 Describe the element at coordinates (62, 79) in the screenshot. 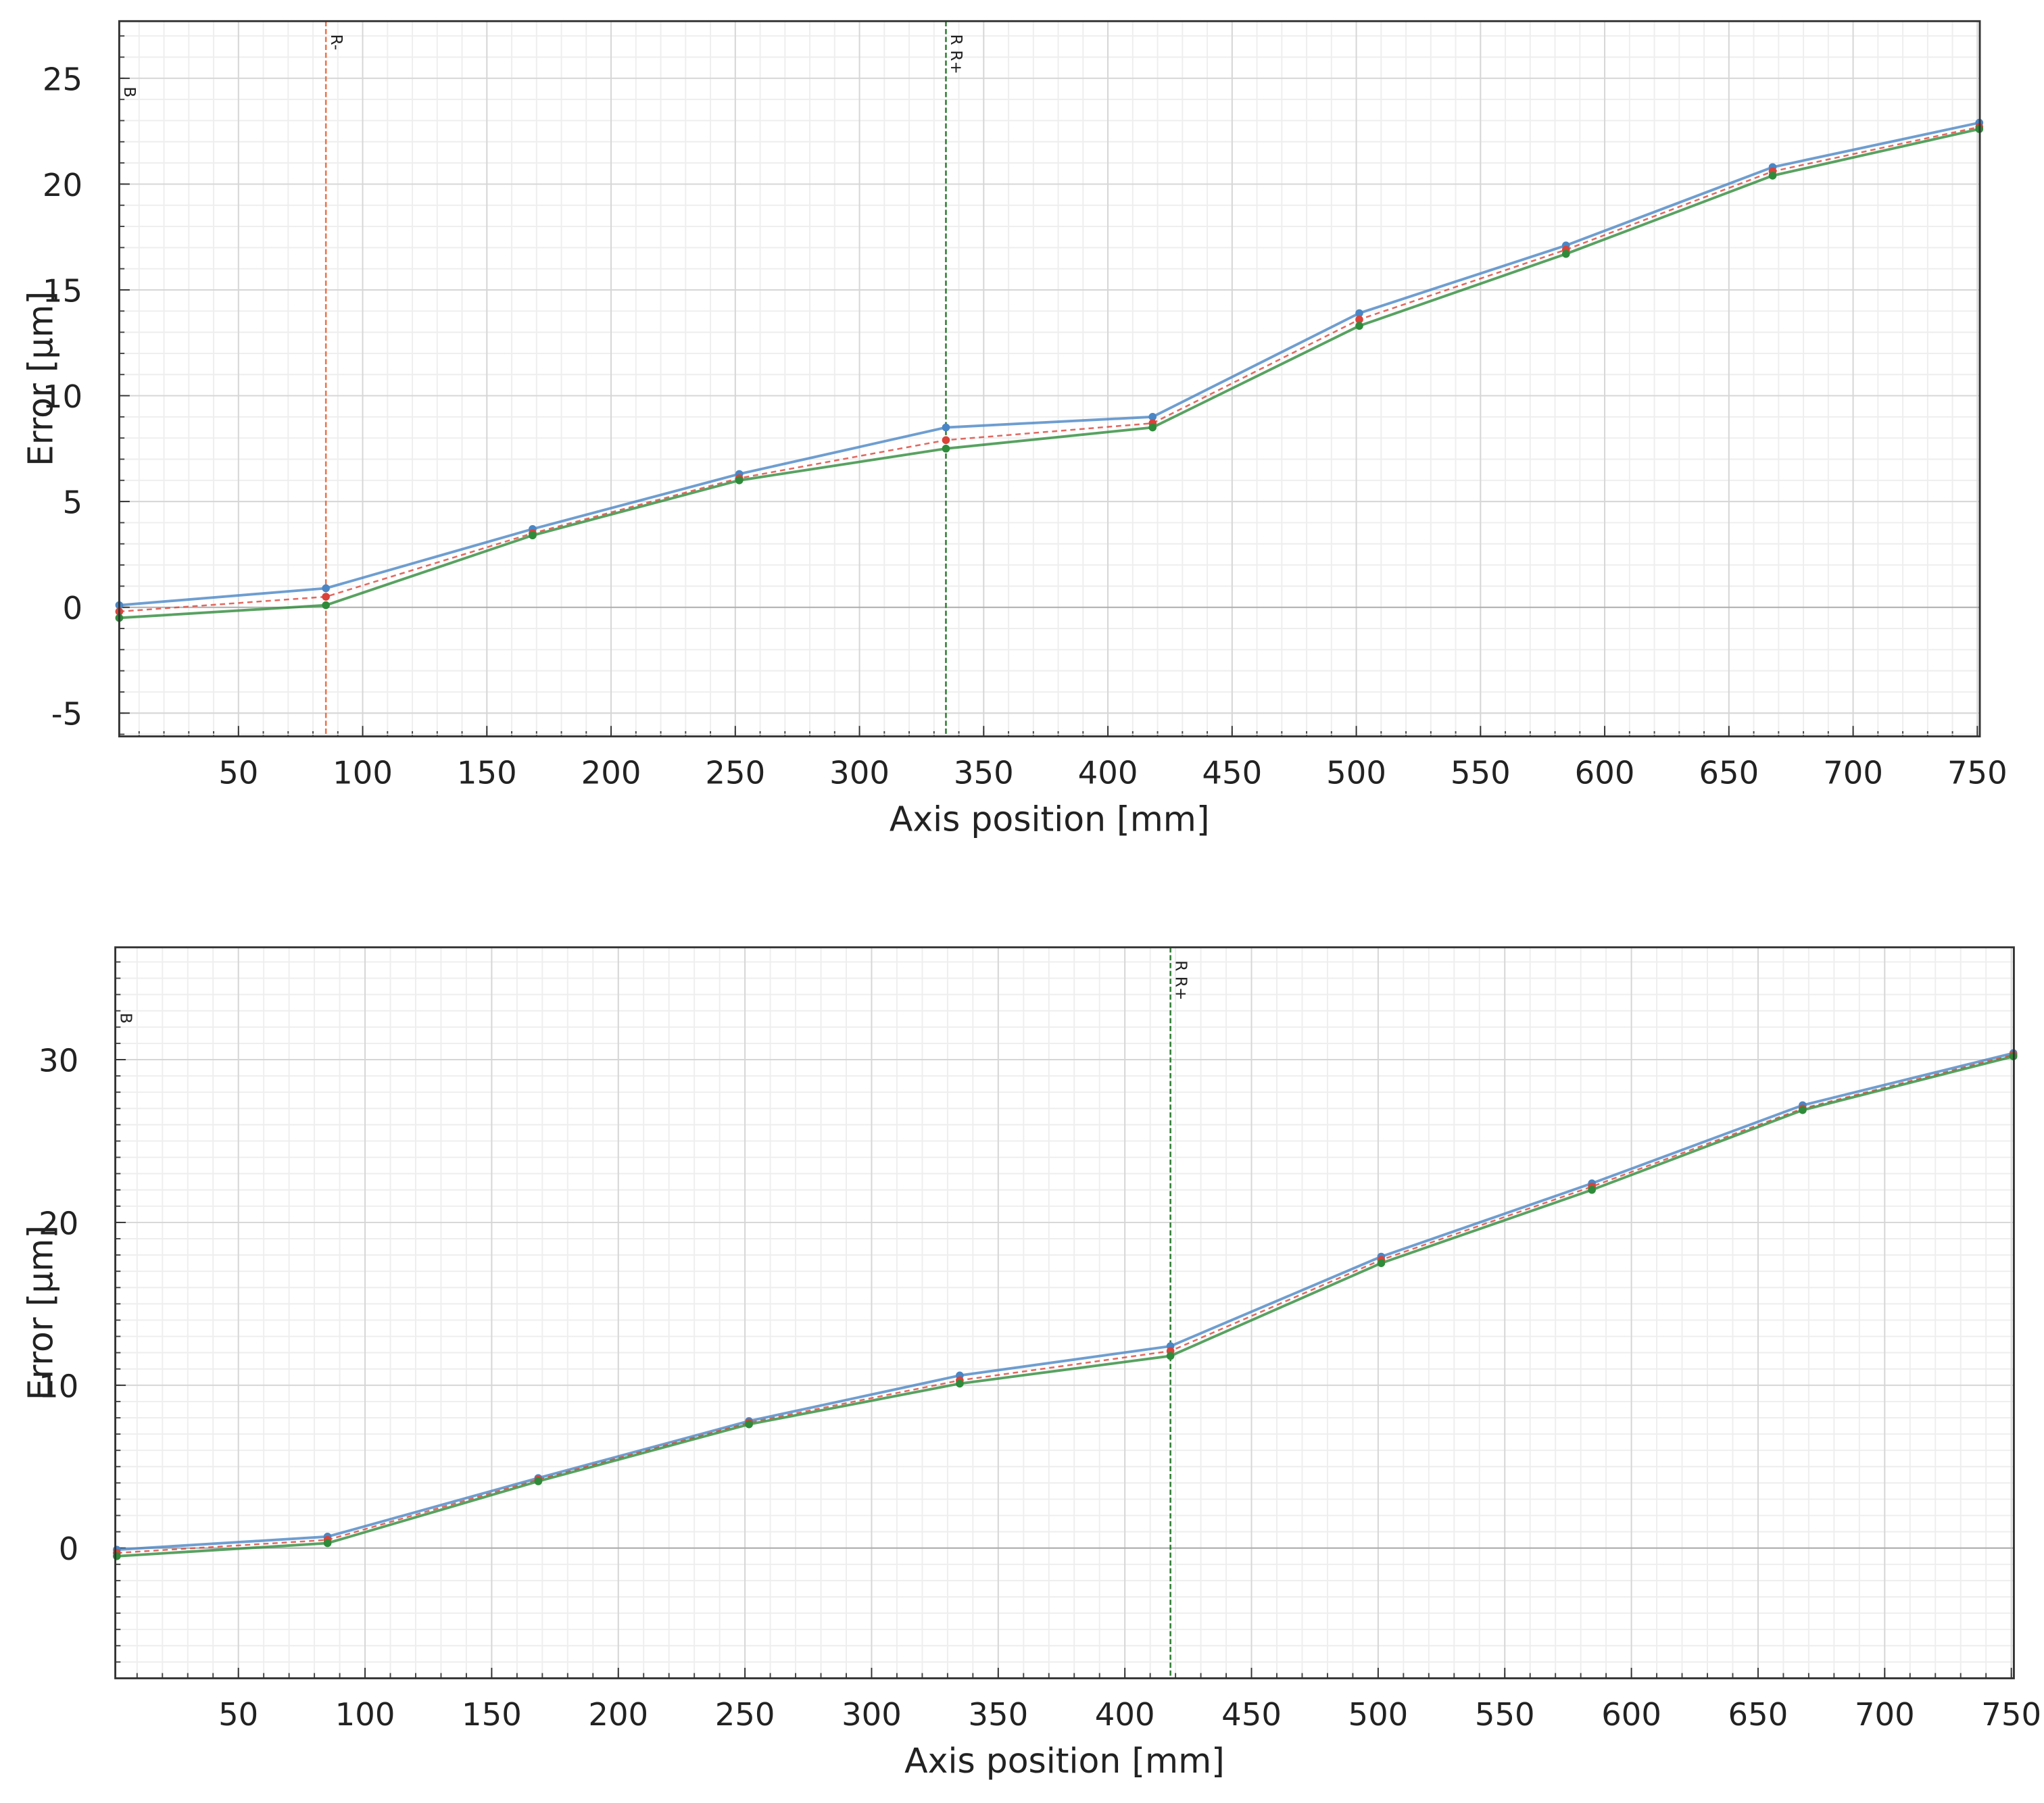

I see `y-tick-label: 25` at that location.